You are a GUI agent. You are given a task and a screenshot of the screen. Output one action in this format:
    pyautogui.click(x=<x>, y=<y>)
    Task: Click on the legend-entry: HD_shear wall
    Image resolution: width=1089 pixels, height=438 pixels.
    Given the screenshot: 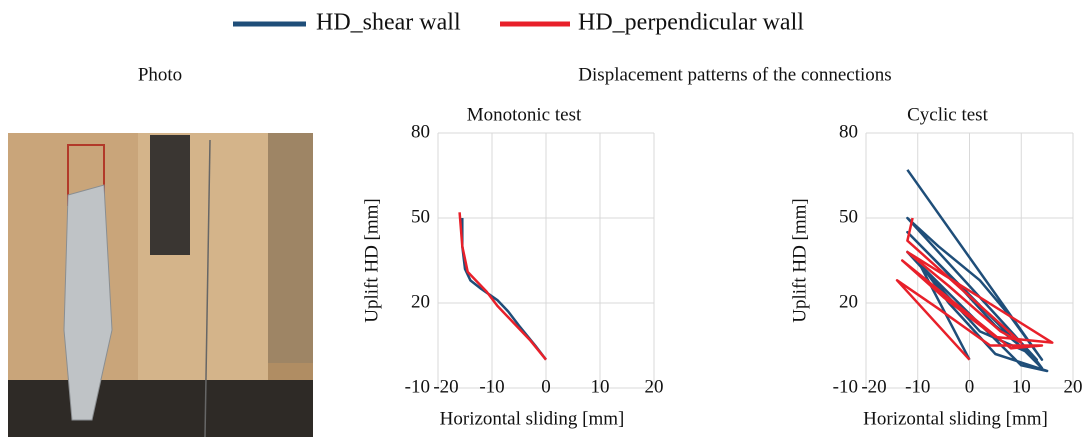 What is the action you would take?
    pyautogui.click(x=388, y=23)
    